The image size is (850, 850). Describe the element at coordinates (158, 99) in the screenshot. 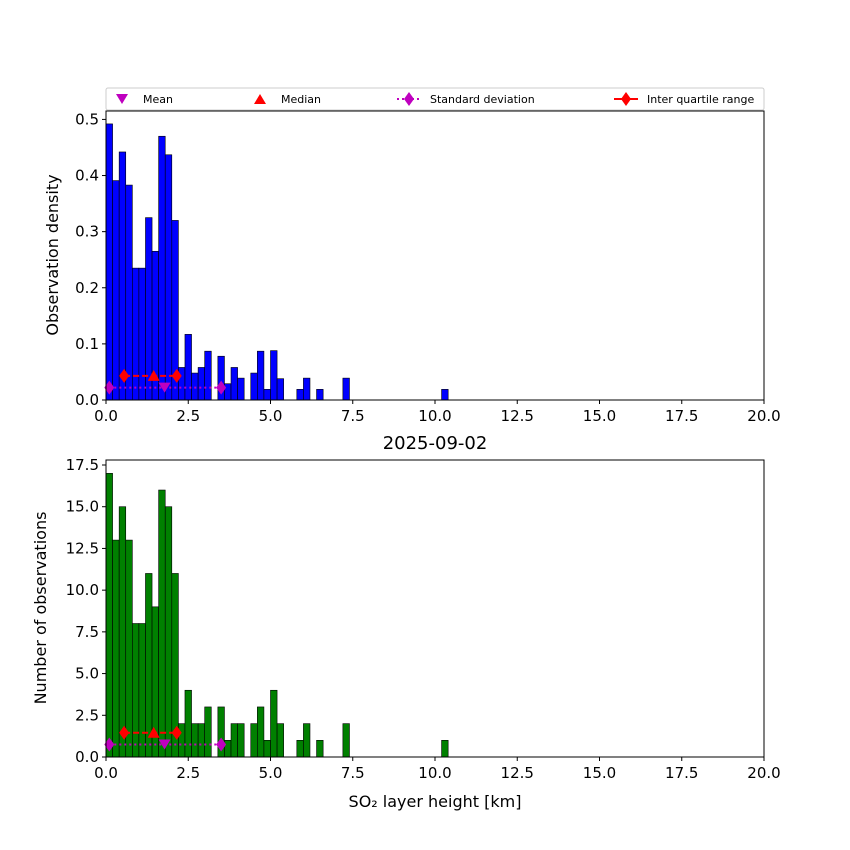

I see `legend-mean-label: Mean` at that location.